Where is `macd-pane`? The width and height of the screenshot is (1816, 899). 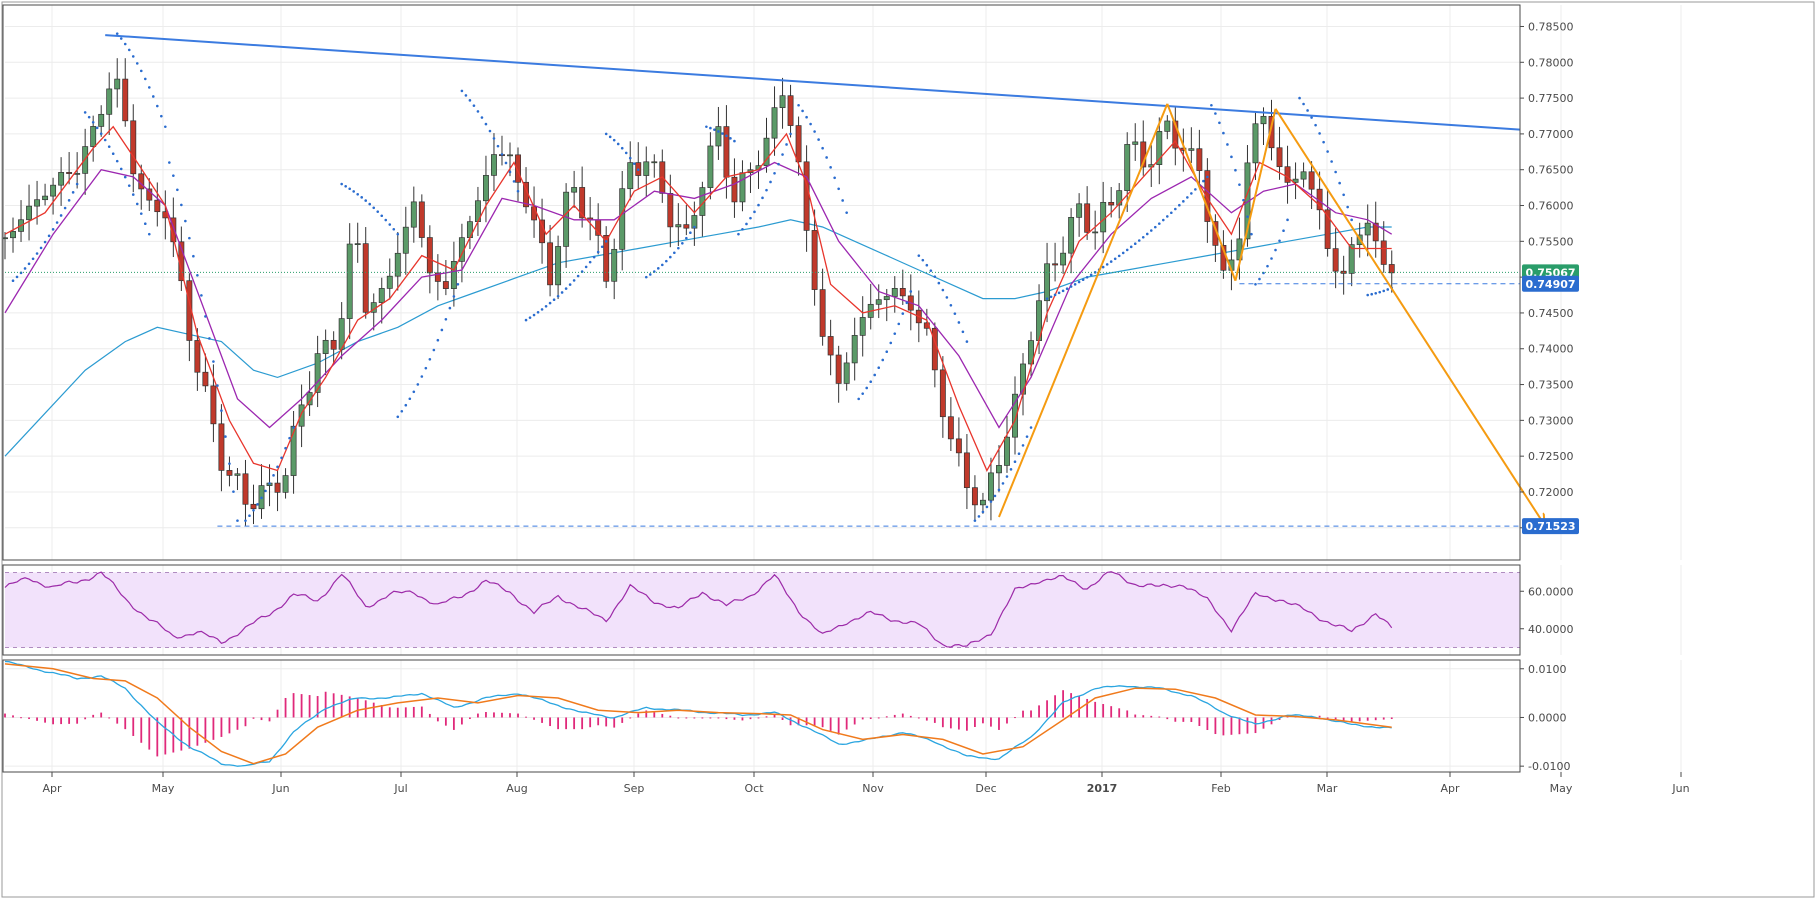
macd-pane is located at coordinates (698, 713).